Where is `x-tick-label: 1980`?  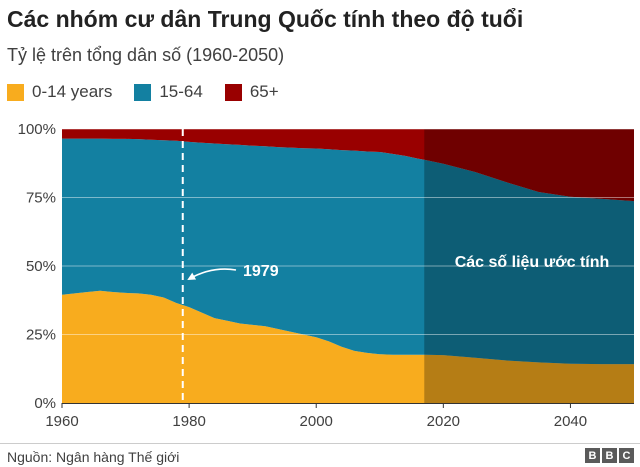 x-tick-label: 1980 is located at coordinates (188, 421).